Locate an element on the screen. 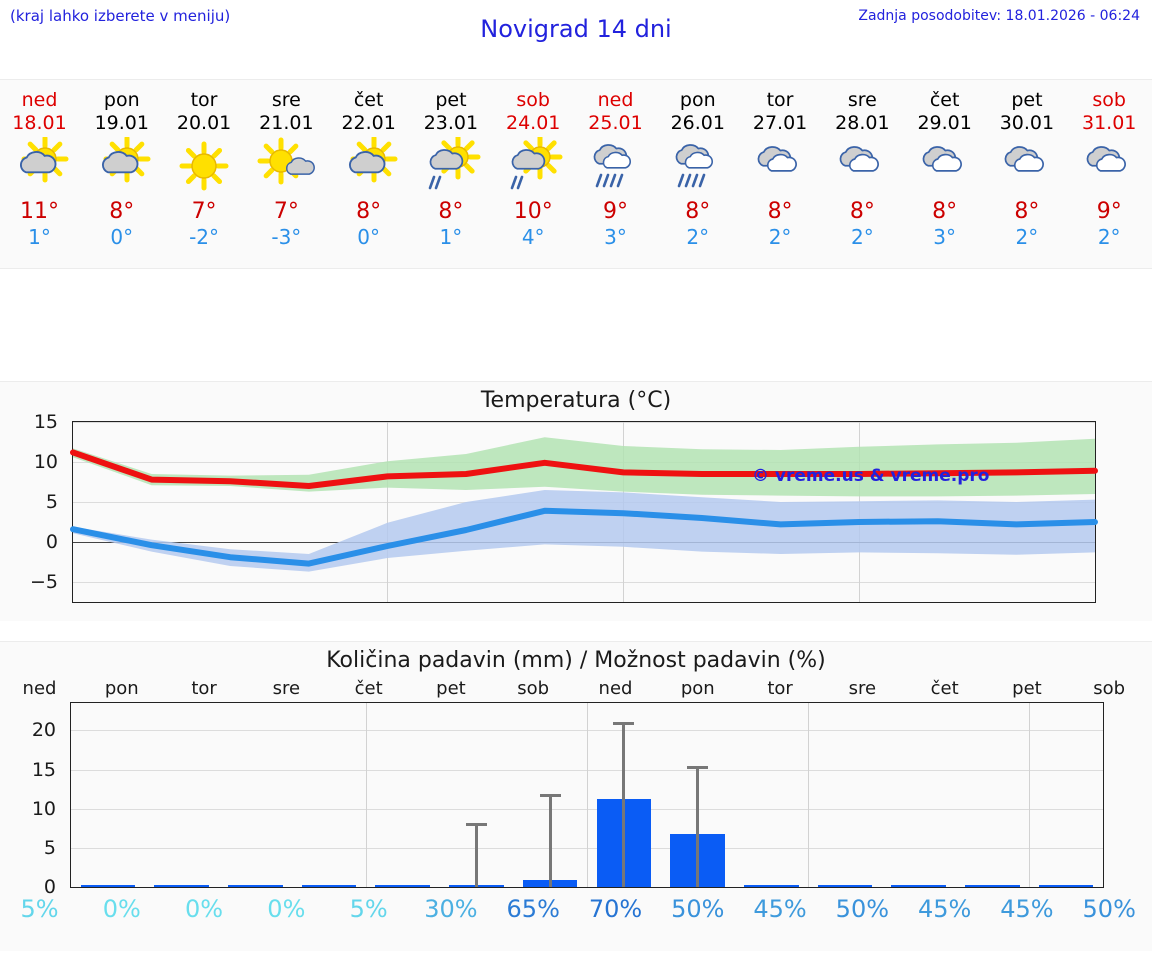  day-column: ned 25.01 9° 3° is located at coordinates (615, 175).